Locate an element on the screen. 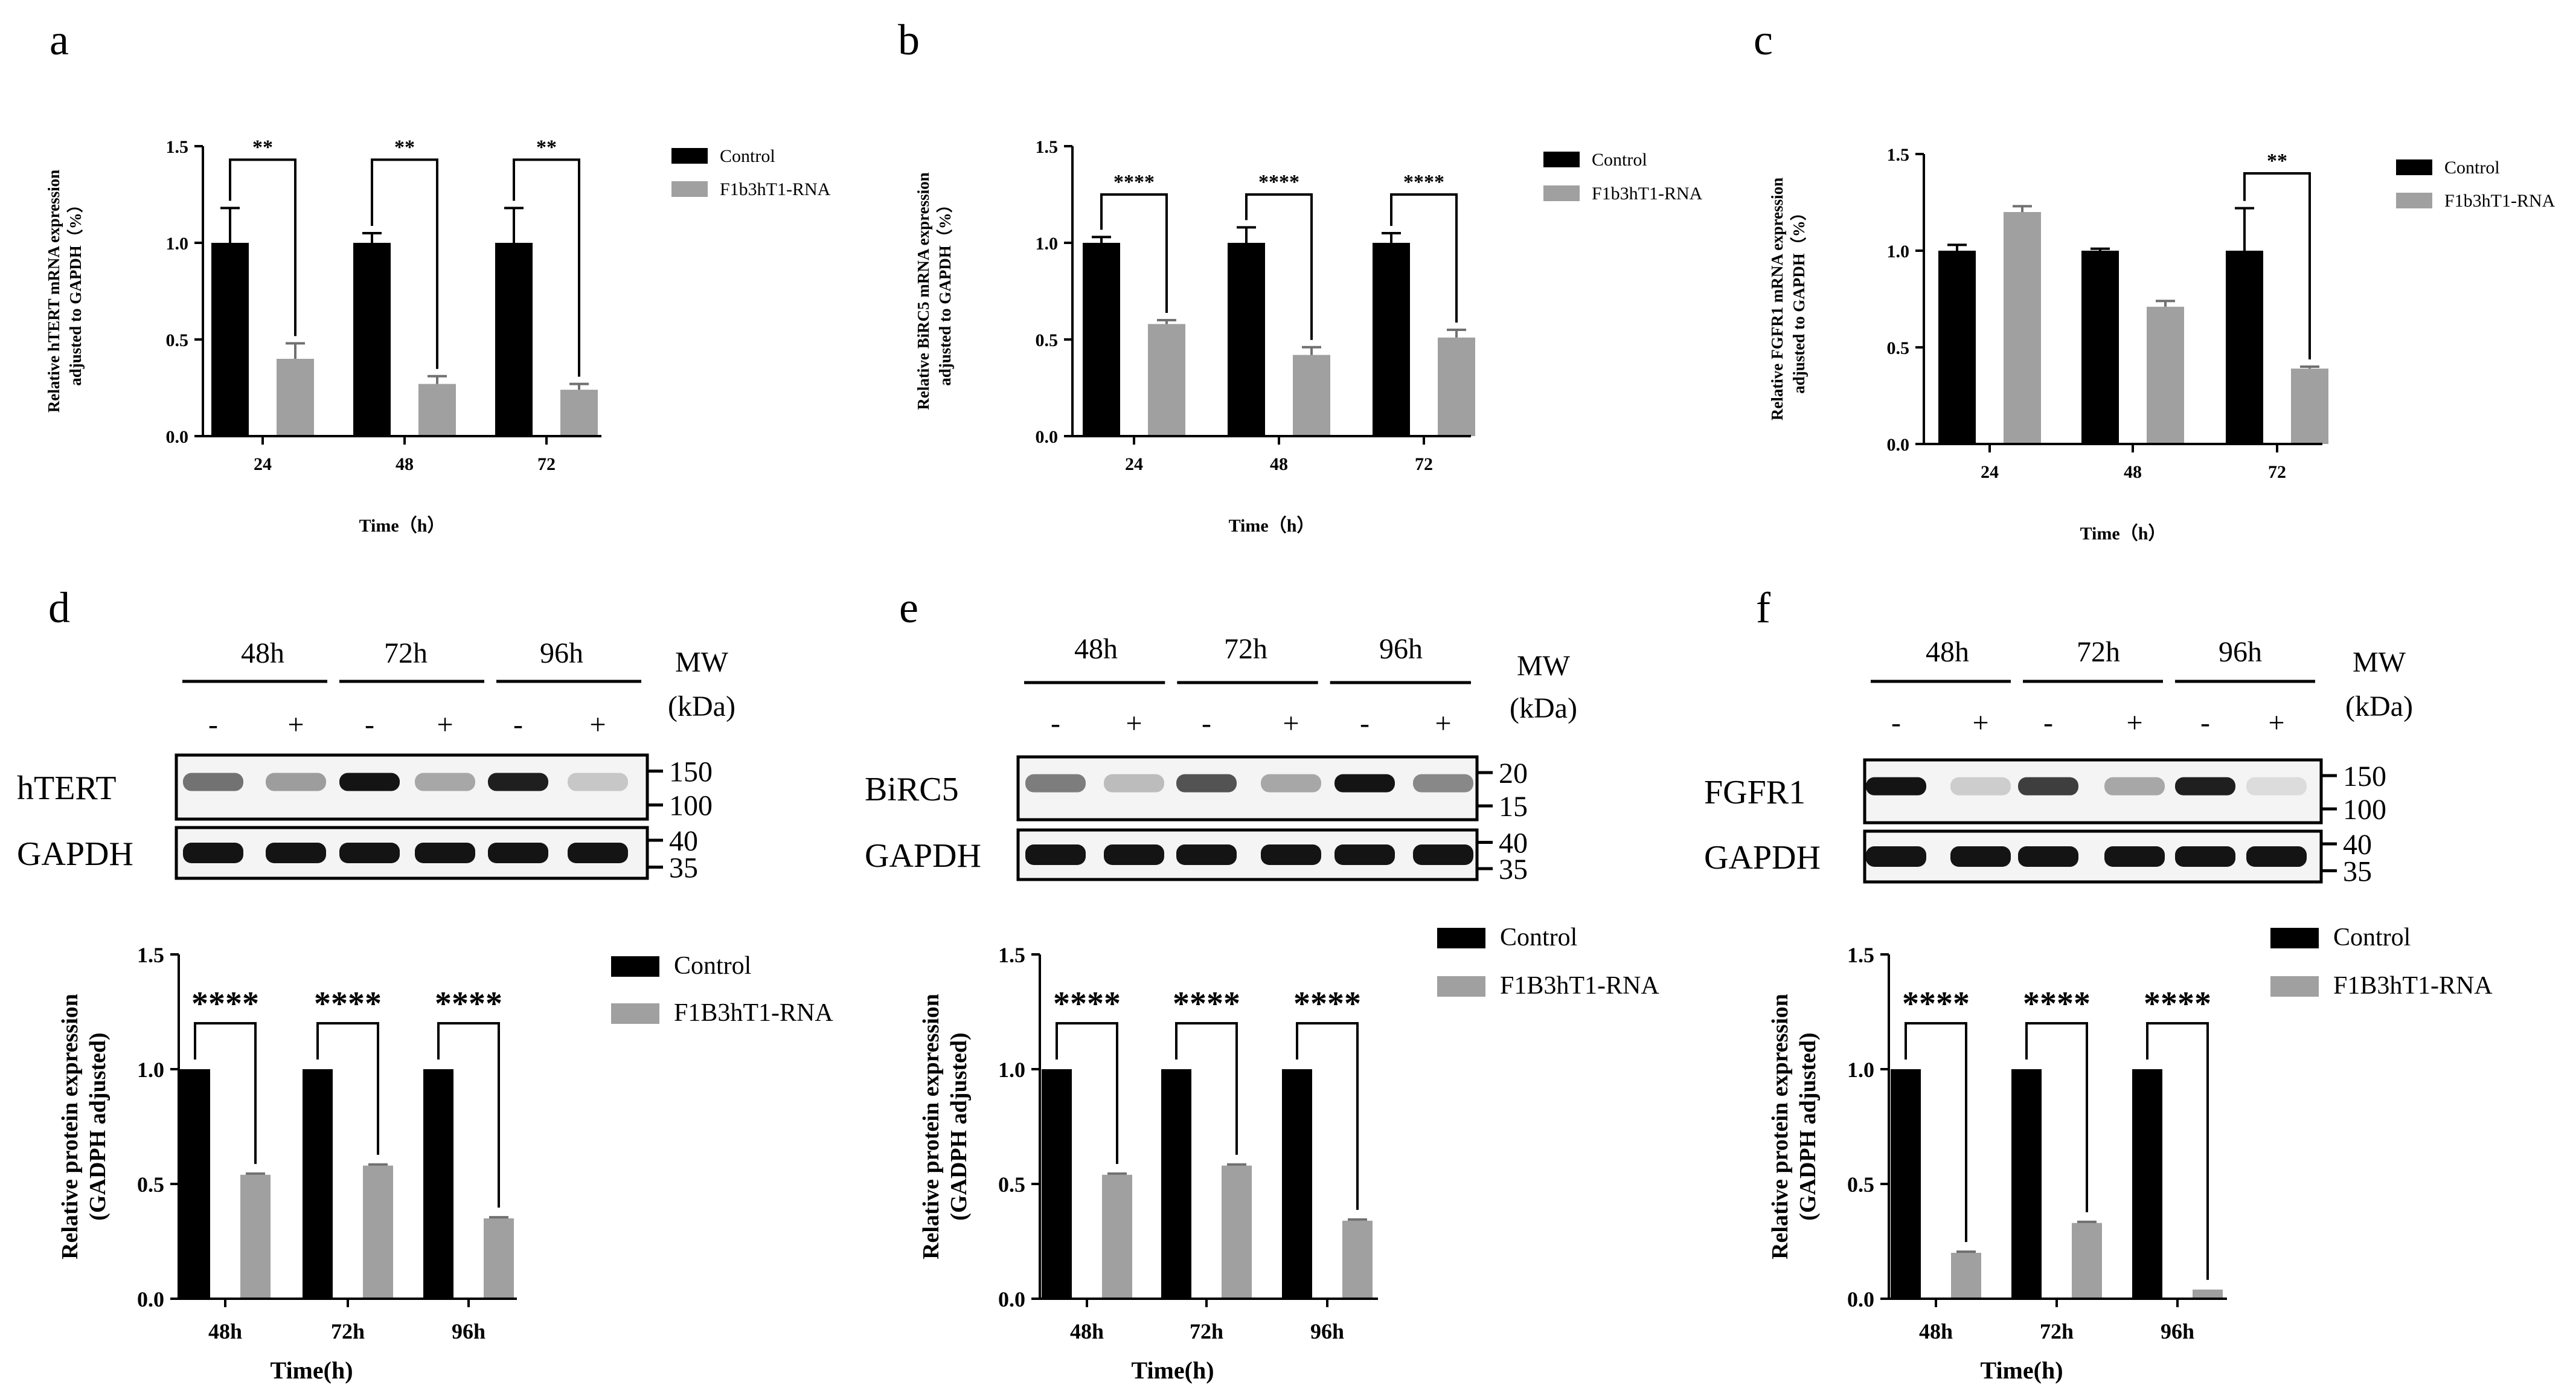  mw-marker-label: 15 is located at coordinates (1513, 807).